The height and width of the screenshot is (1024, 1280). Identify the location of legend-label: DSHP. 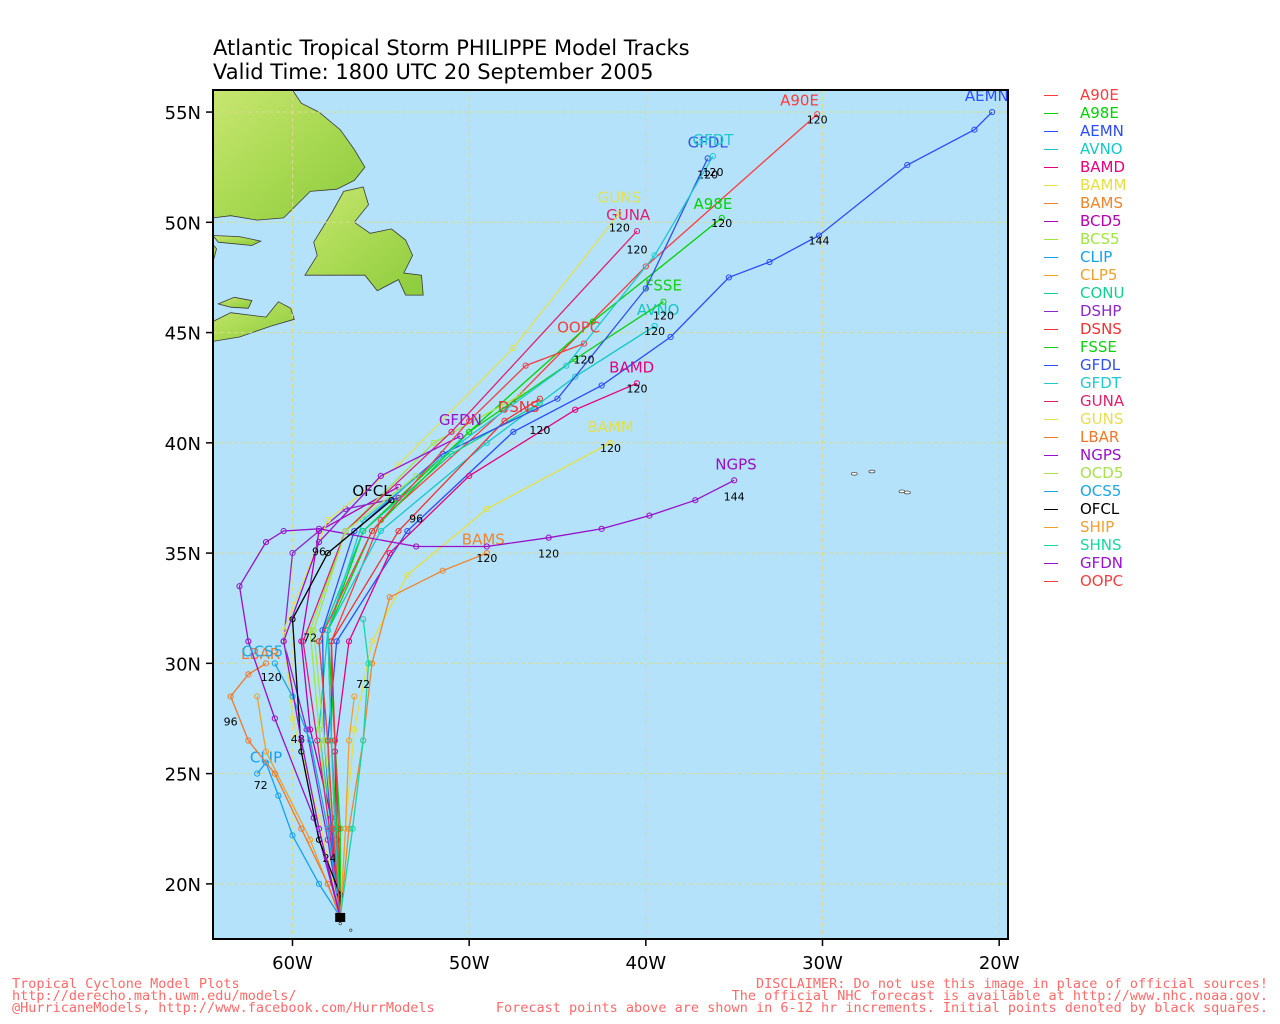
(1101, 311).